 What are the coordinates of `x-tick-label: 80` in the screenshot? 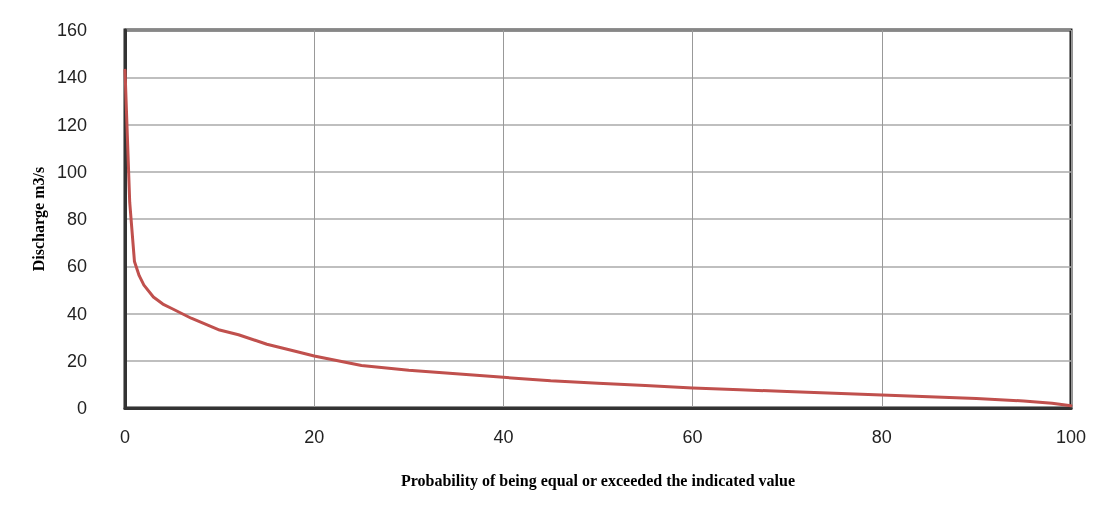 It's located at (881, 437).